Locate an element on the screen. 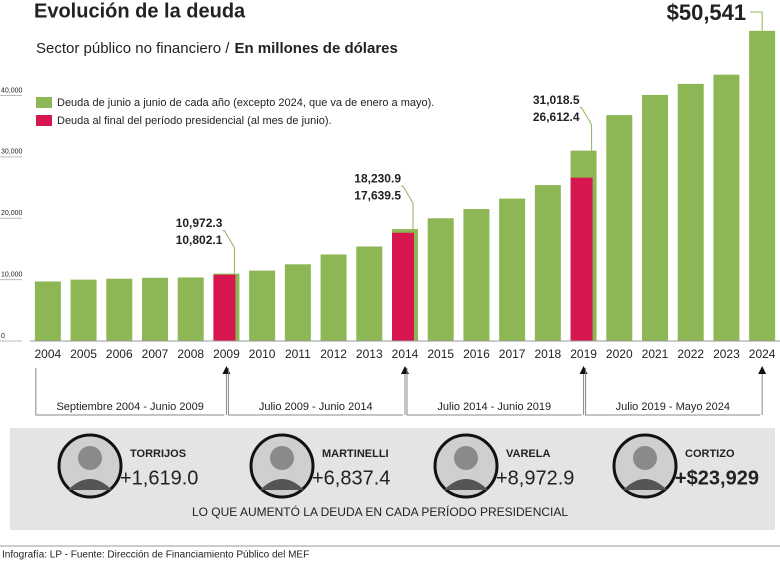 This screenshot has height=562, width=780. x-tick-label: 2009 is located at coordinates (226, 354).